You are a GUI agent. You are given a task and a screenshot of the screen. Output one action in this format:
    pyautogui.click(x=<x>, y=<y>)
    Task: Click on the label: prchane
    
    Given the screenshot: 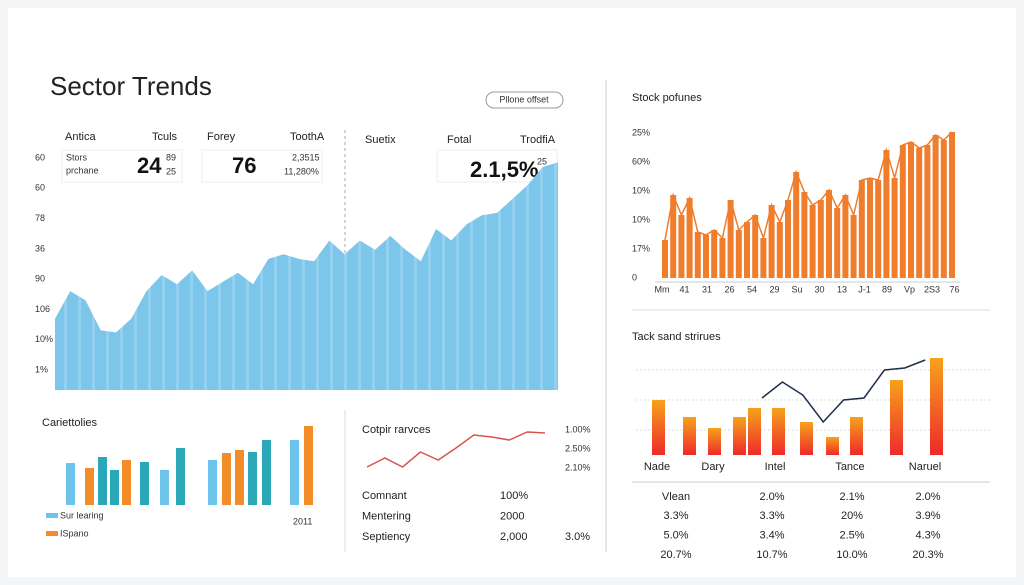 What is the action you would take?
    pyautogui.click(x=82, y=170)
    